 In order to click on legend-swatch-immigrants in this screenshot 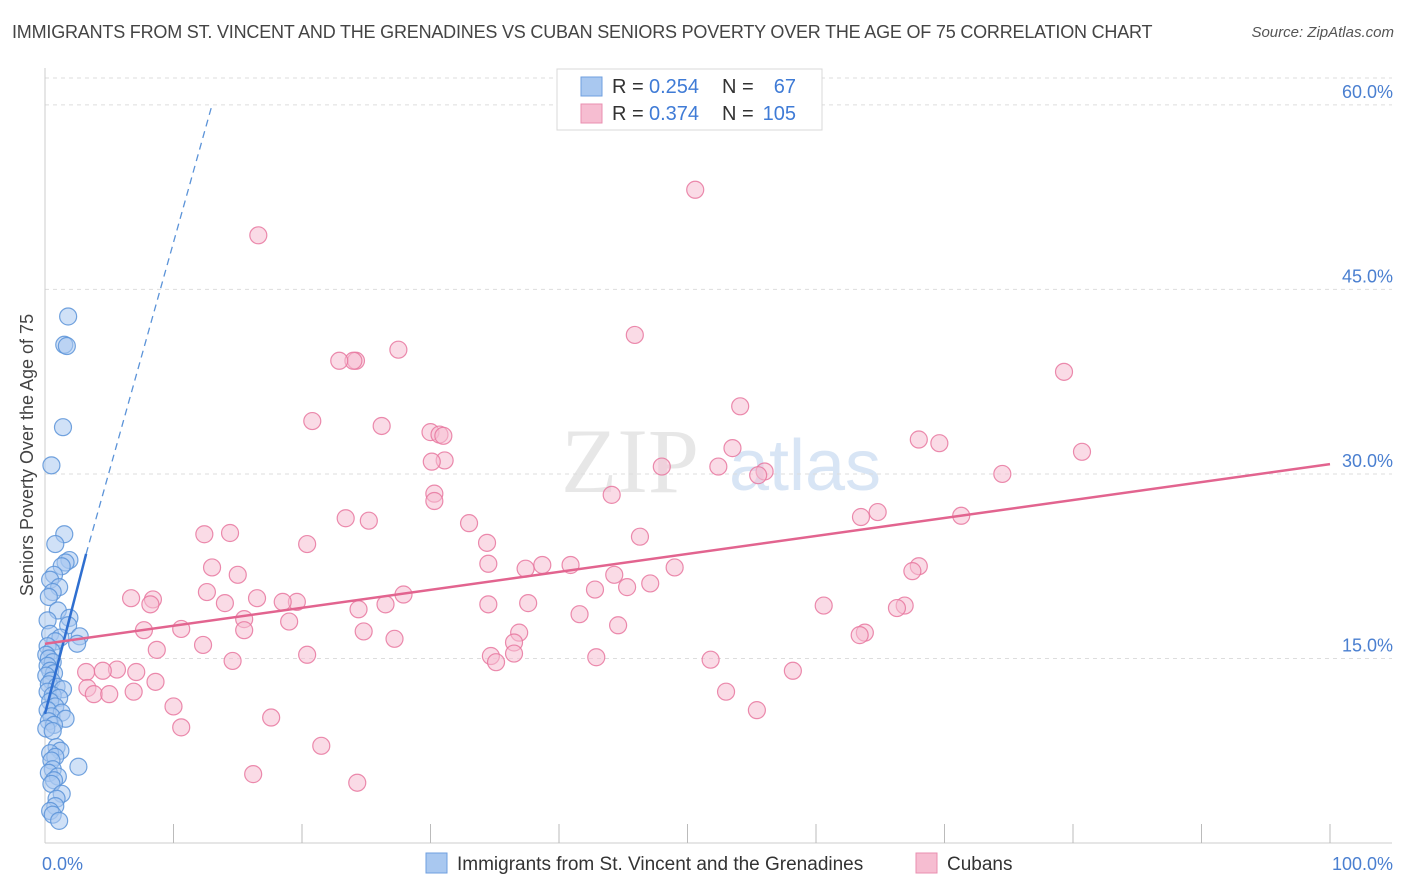, I will do `click(591, 86)`.